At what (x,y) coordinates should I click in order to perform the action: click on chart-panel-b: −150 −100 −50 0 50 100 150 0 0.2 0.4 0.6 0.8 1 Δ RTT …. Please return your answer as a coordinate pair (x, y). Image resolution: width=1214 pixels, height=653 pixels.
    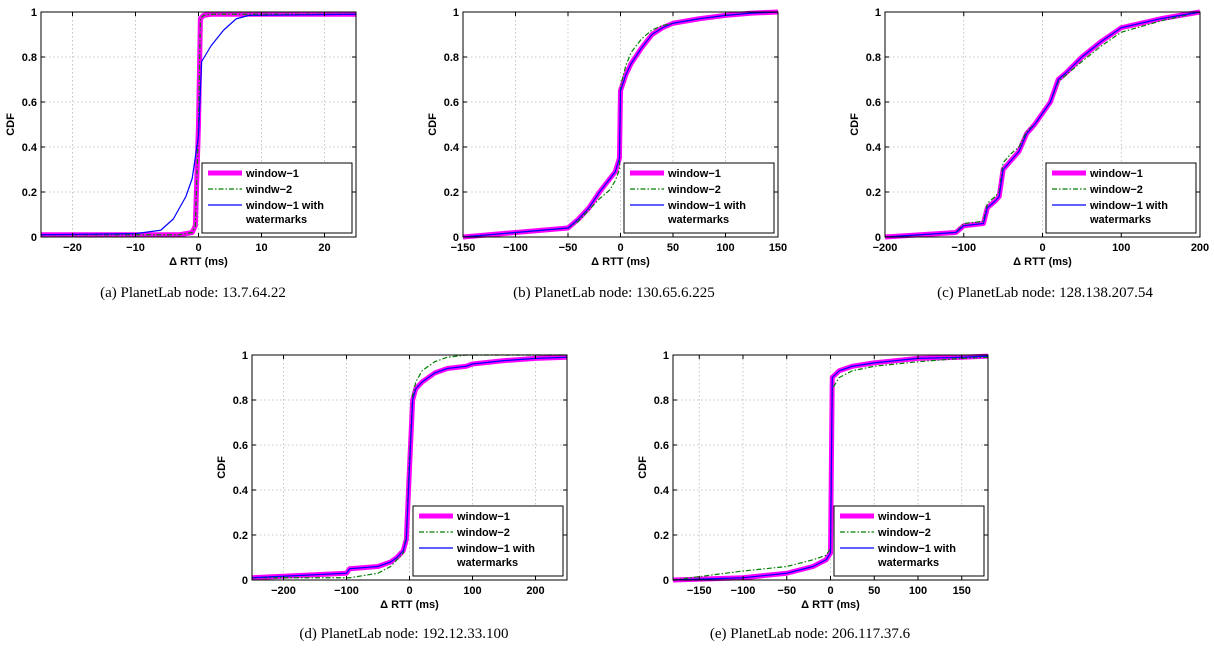
    Looking at the image, I should click on (607, 154).